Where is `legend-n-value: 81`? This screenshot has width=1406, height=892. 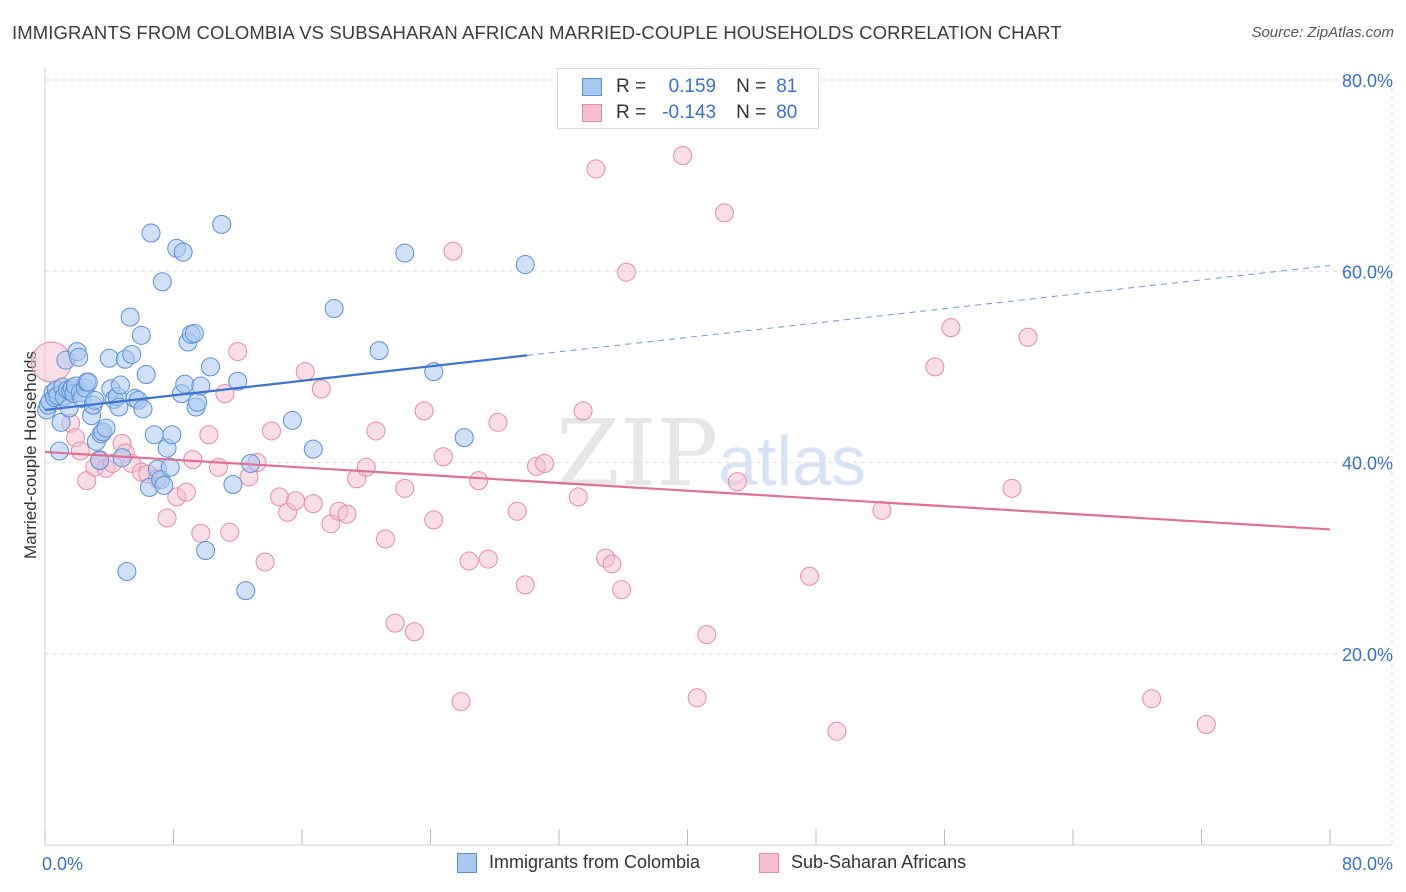 legend-n-value: 81 is located at coordinates (787, 86).